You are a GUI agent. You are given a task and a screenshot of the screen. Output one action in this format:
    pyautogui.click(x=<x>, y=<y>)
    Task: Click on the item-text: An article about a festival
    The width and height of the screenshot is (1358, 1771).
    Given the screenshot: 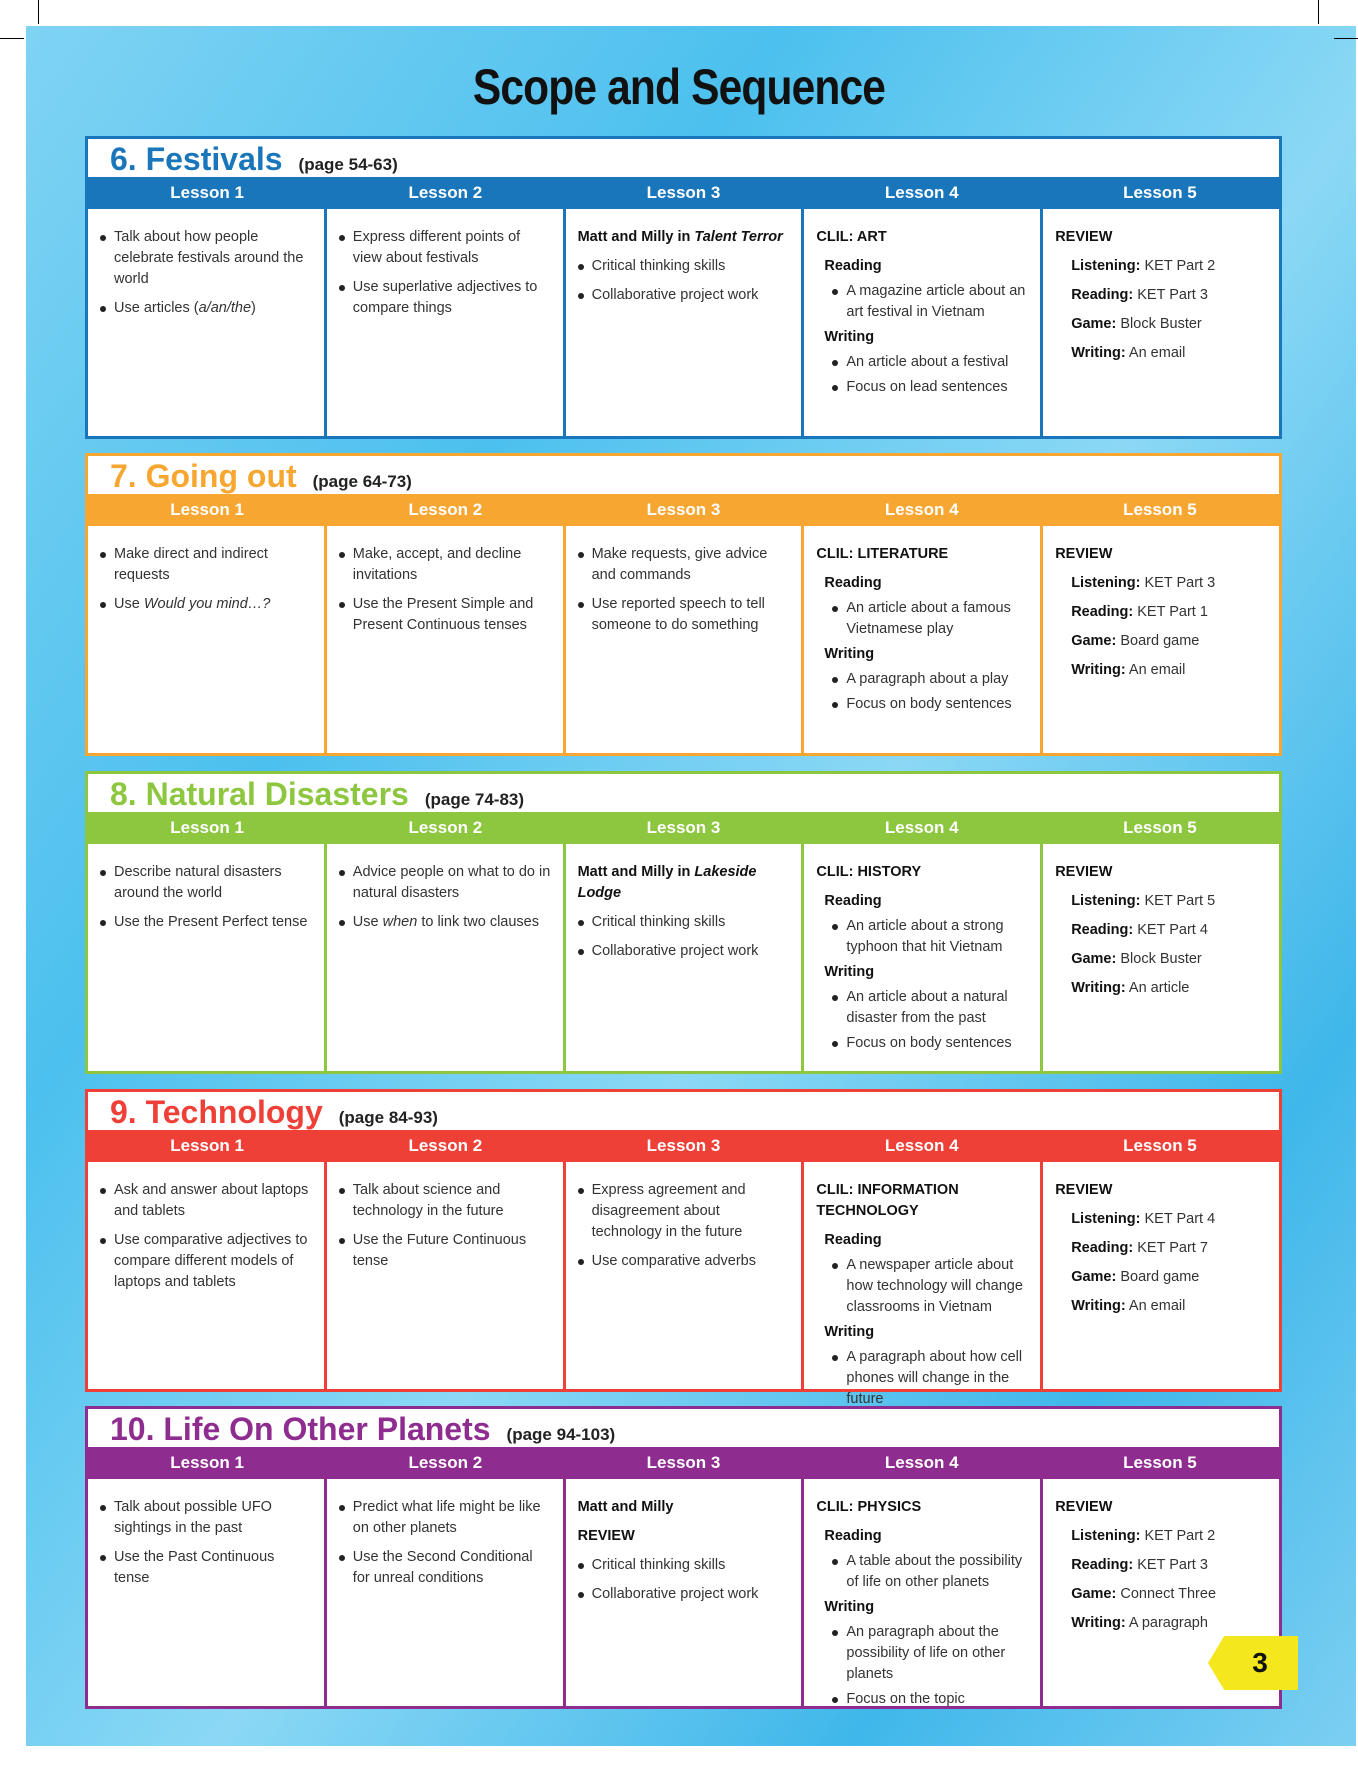 What is the action you would take?
    pyautogui.click(x=927, y=362)
    